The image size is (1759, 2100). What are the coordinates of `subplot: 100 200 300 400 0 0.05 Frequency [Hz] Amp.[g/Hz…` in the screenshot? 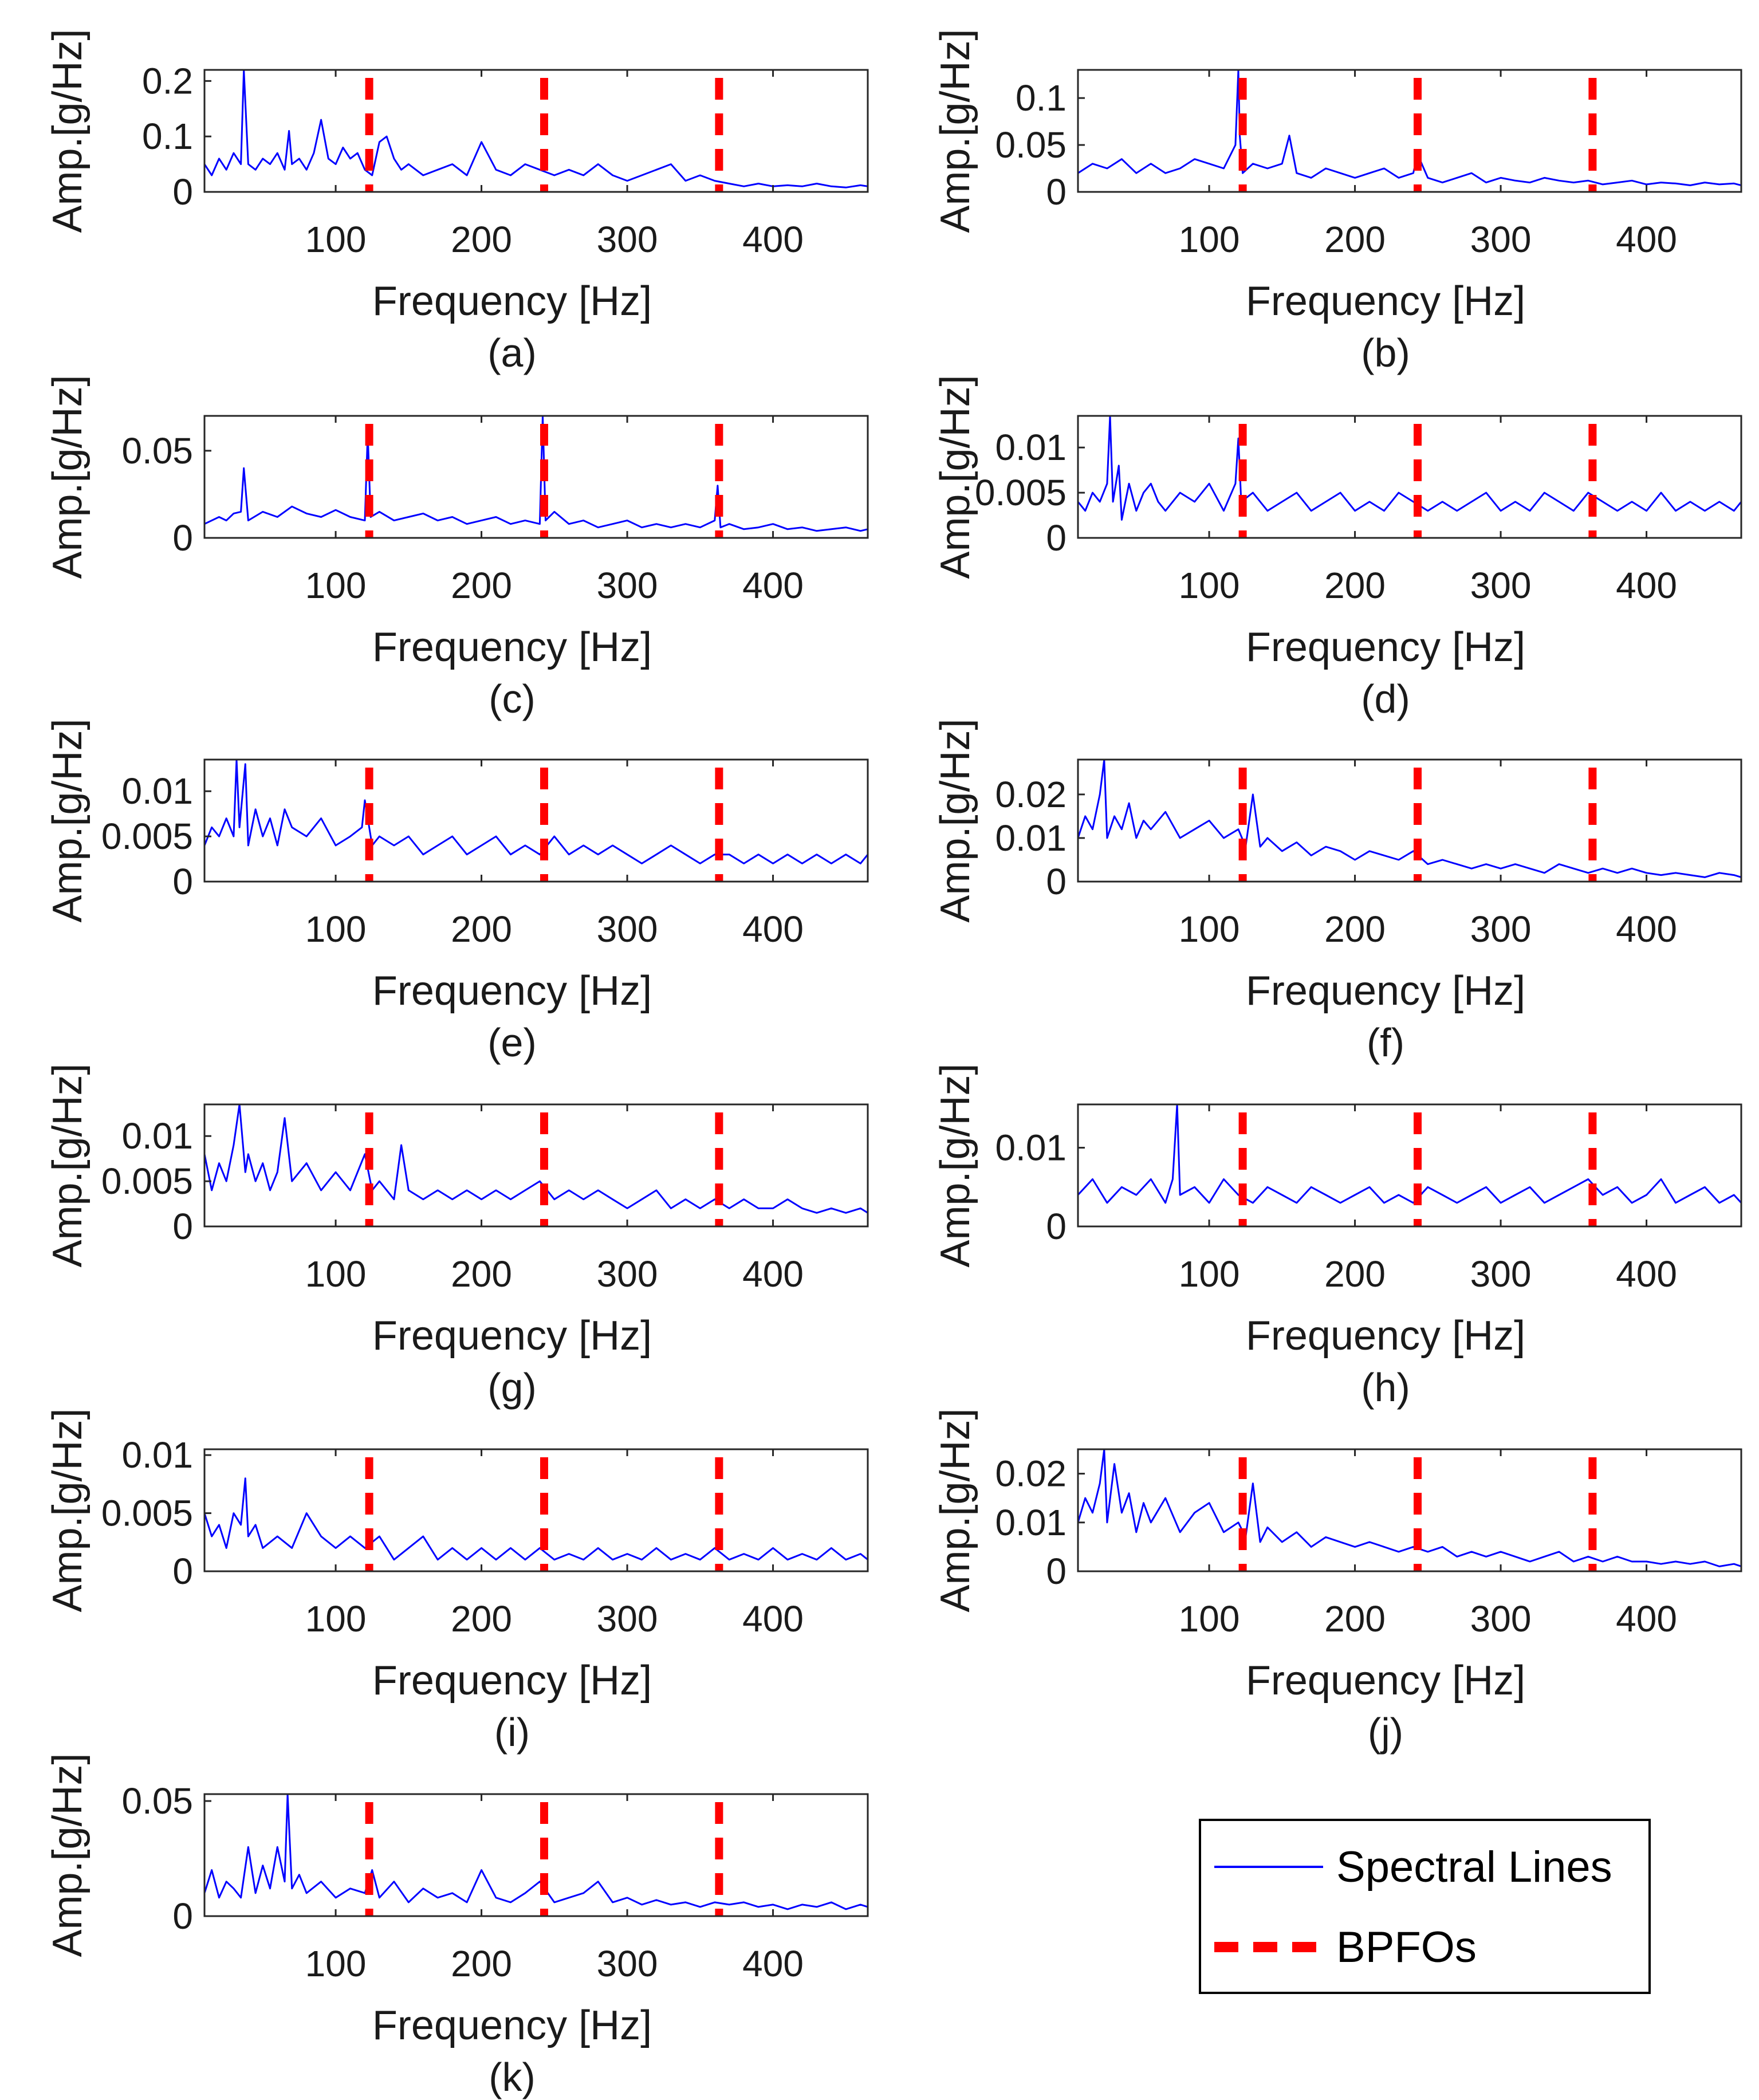 It's located at (457, 548).